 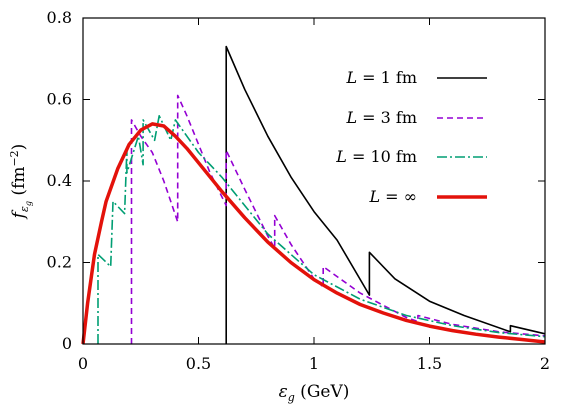 What do you see at coordinates (314, 393) in the screenshot?
I see `x-axis-title: εg (GeV)` at bounding box center [314, 393].